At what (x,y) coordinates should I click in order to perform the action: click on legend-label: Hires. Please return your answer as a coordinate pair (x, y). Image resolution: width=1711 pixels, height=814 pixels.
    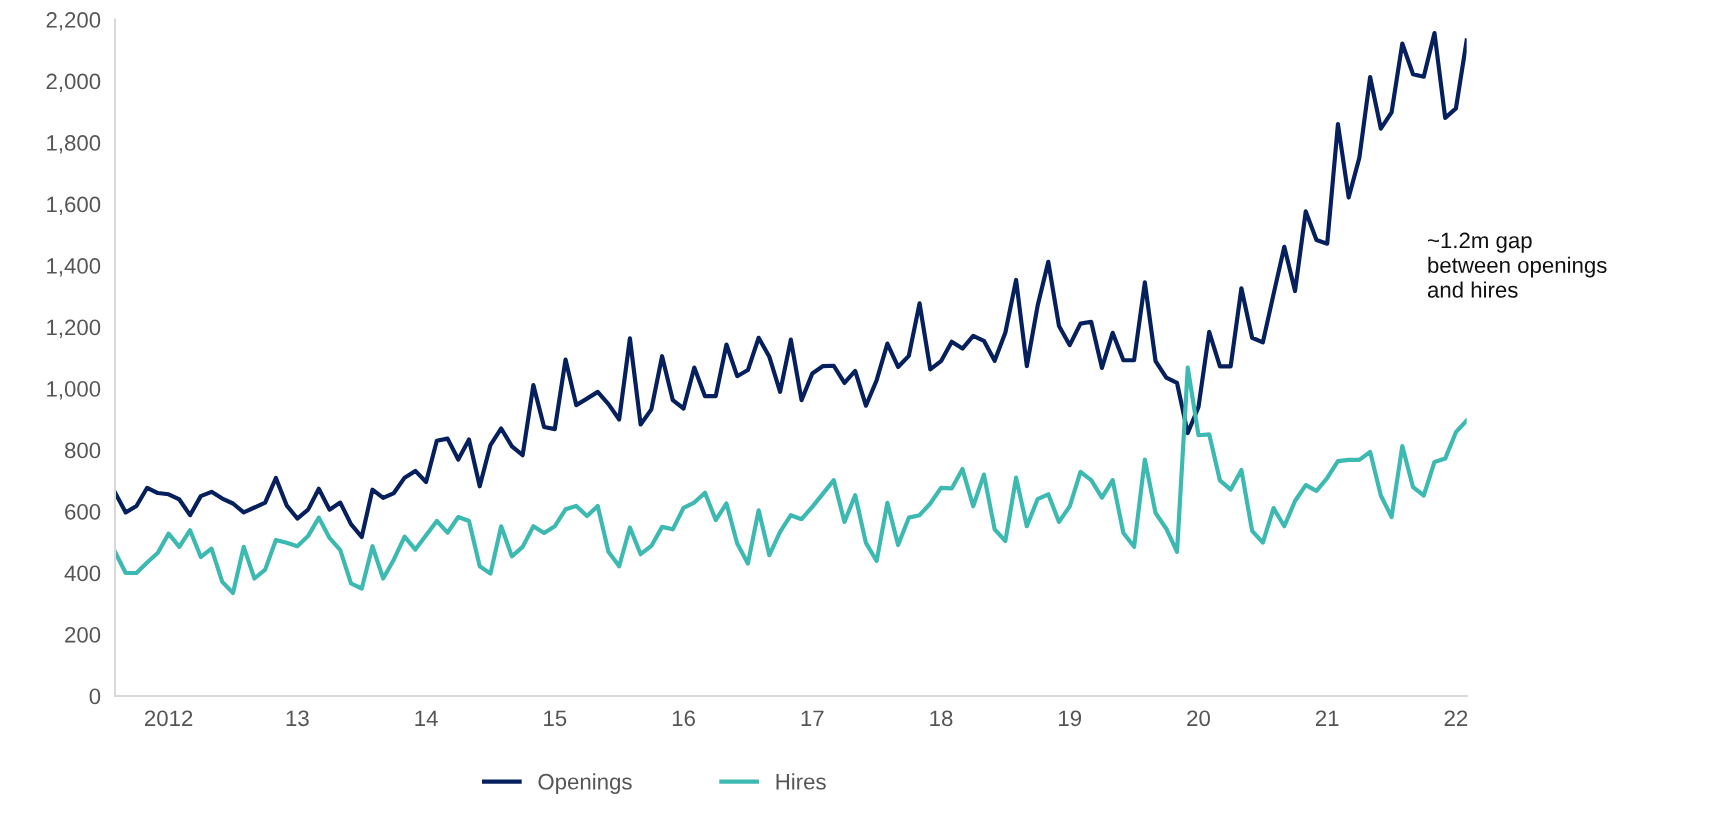
    Looking at the image, I should click on (801, 781).